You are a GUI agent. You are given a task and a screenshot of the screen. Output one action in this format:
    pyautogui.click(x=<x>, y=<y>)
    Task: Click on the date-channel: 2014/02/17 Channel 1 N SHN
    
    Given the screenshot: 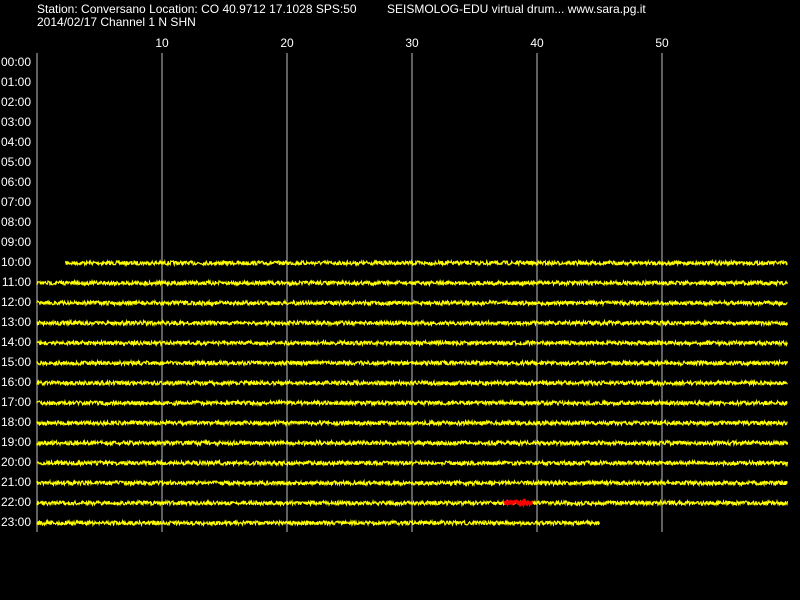 What is the action you would take?
    pyautogui.click(x=116, y=22)
    